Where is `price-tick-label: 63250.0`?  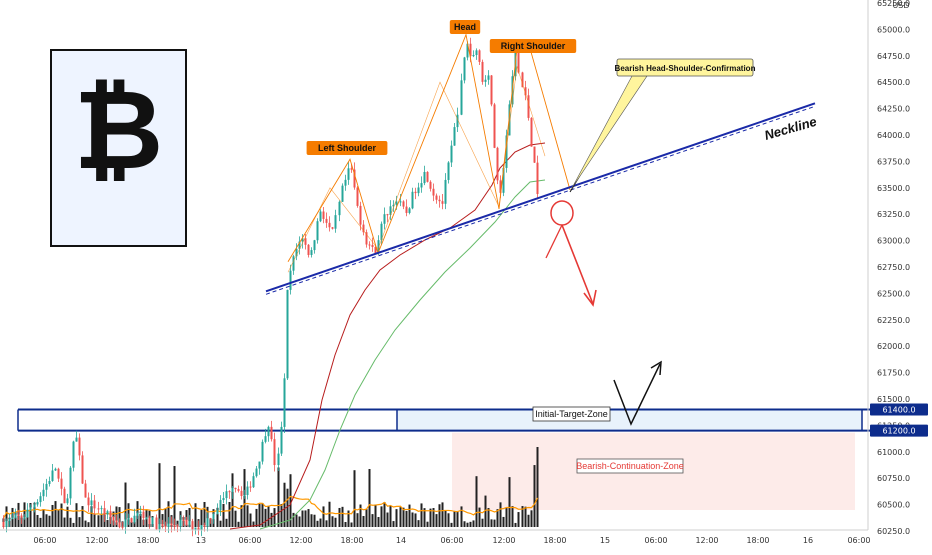
price-tick-label: 63250.0 is located at coordinates (893, 214).